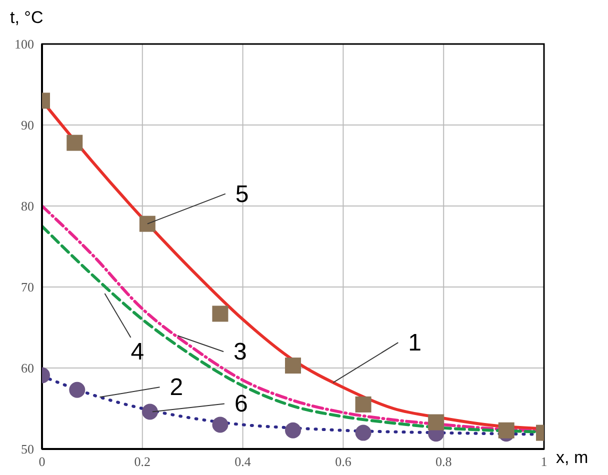 The image size is (608, 475). Describe the element at coordinates (142, 462) in the screenshot. I see `x-tick-label: 0.2` at that location.